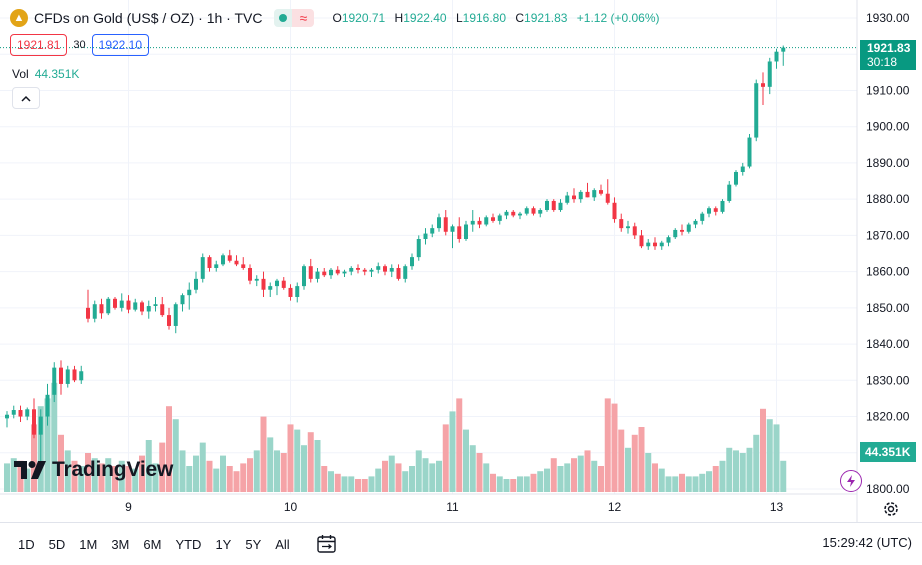 Image resolution: width=922 pixels, height=565 pixels. What do you see at coordinates (148, 18) in the screenshot?
I see `symbol-title: CFDs on Gold (US$ / OZ) · 1h · TVC` at bounding box center [148, 18].